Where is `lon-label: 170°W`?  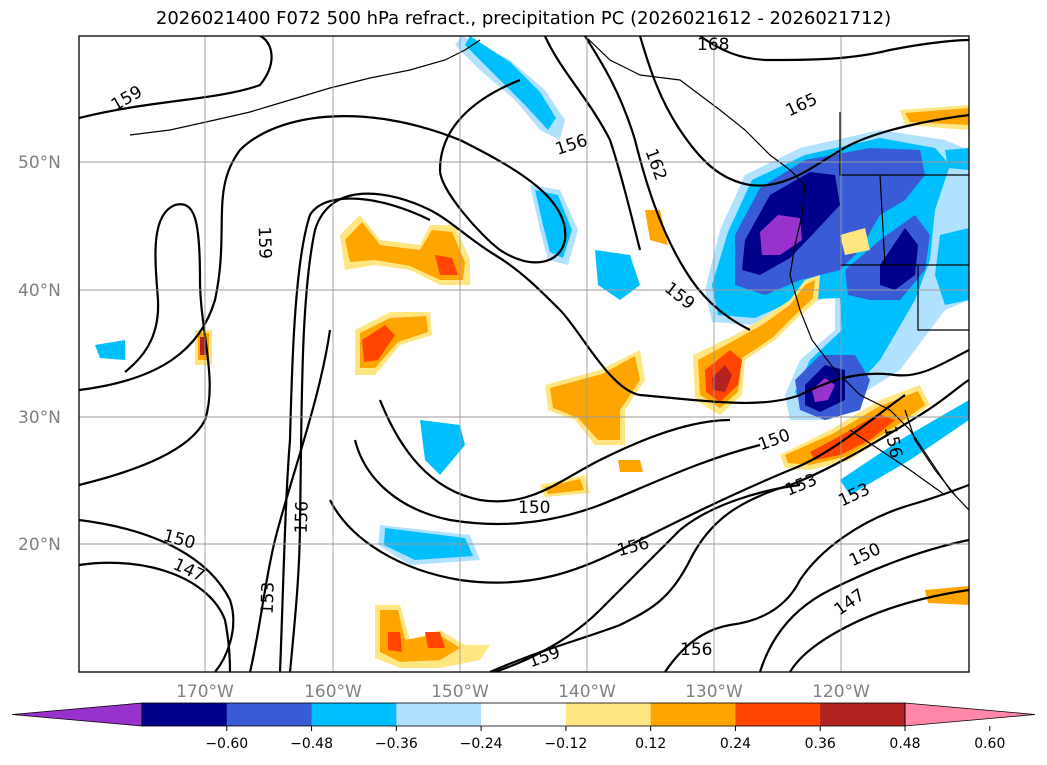
lon-label: 170°W is located at coordinates (205, 692).